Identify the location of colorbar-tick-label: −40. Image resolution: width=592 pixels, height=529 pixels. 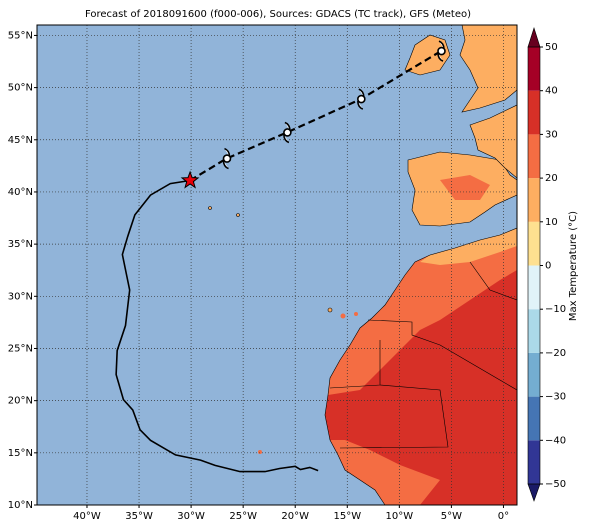
(555, 440).